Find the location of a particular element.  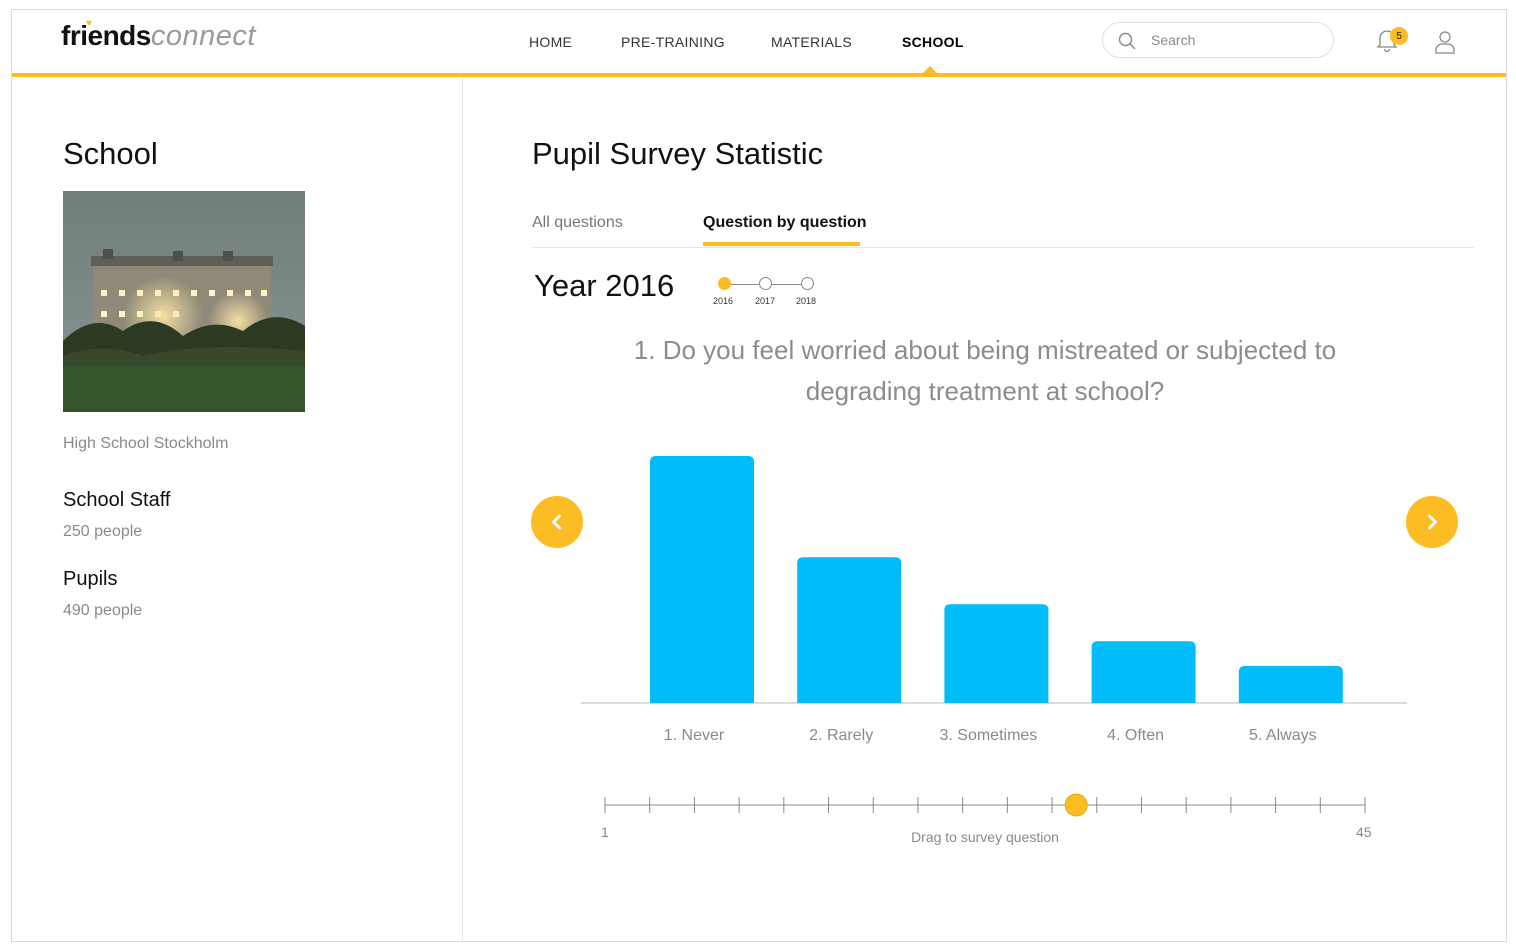

tab-all-questions: All questions is located at coordinates (577, 222).